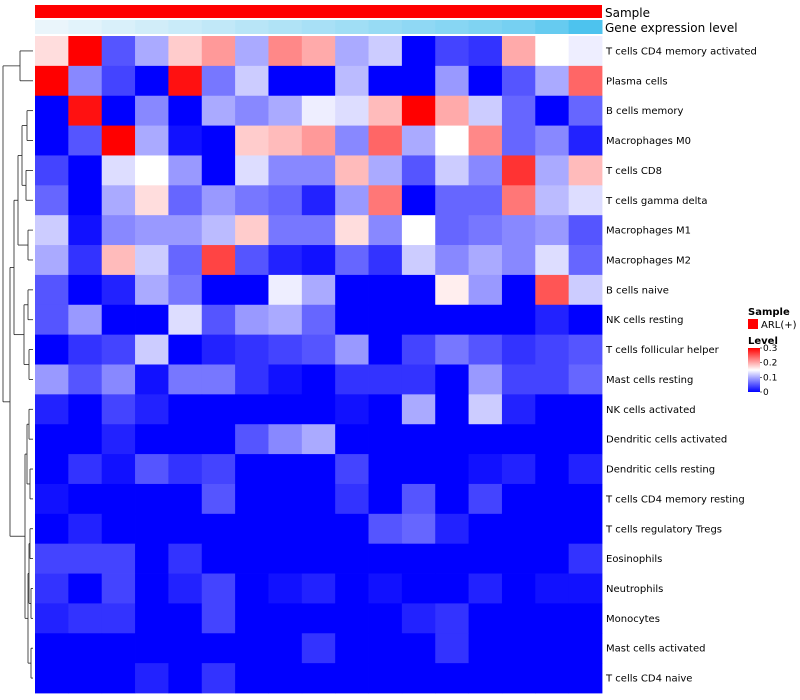 This screenshot has height=700, width=800. Describe the element at coordinates (766, 393) in the screenshot. I see `legend-tick-label: 0` at that location.